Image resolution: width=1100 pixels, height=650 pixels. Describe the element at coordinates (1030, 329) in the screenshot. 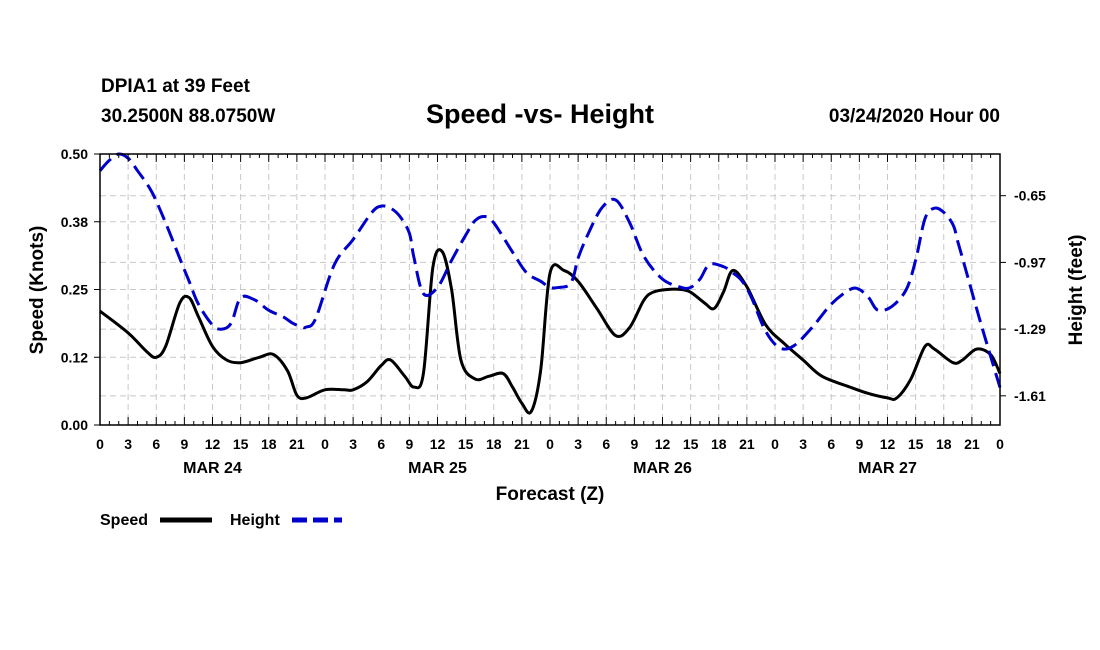

I see `y2-tick-label: -1.29` at that location.